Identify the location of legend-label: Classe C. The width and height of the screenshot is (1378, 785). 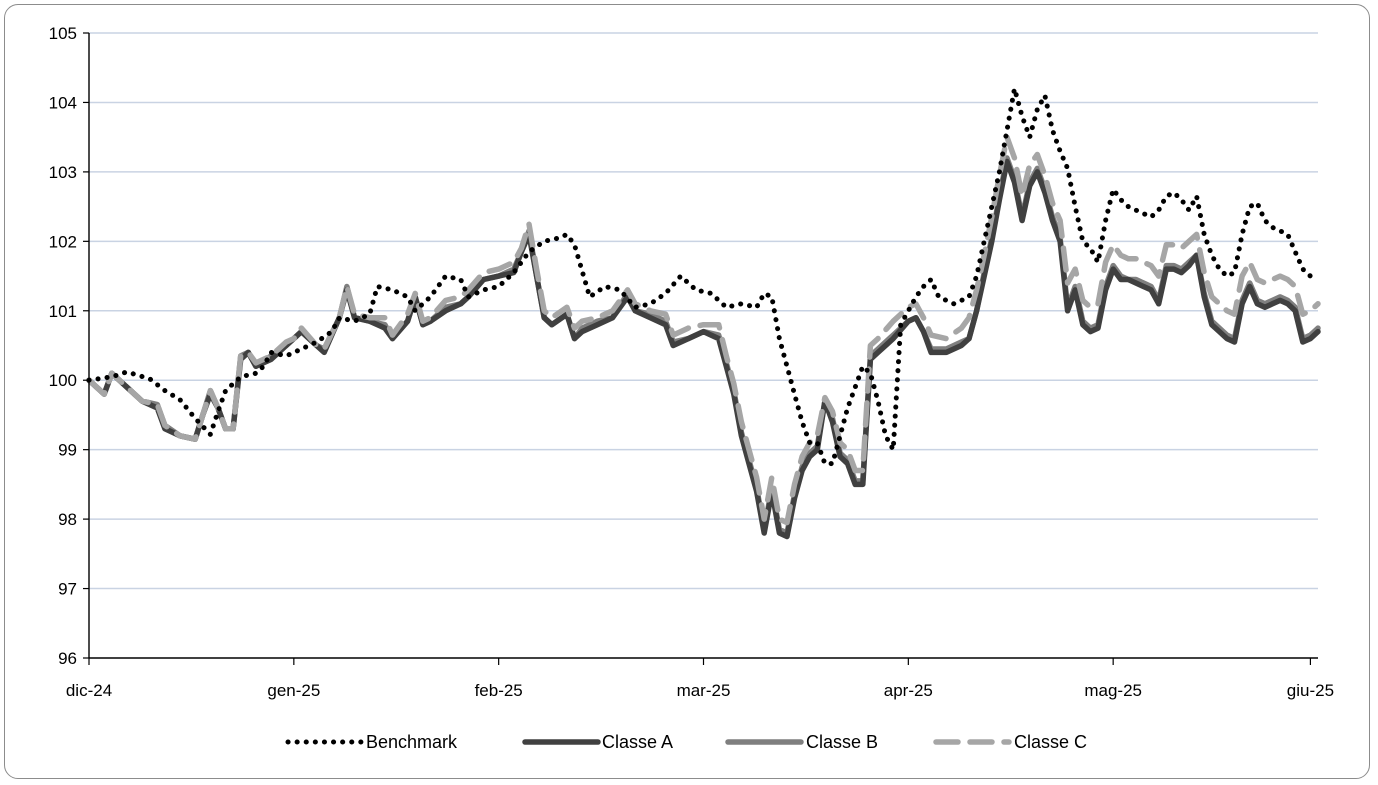
(1050, 742).